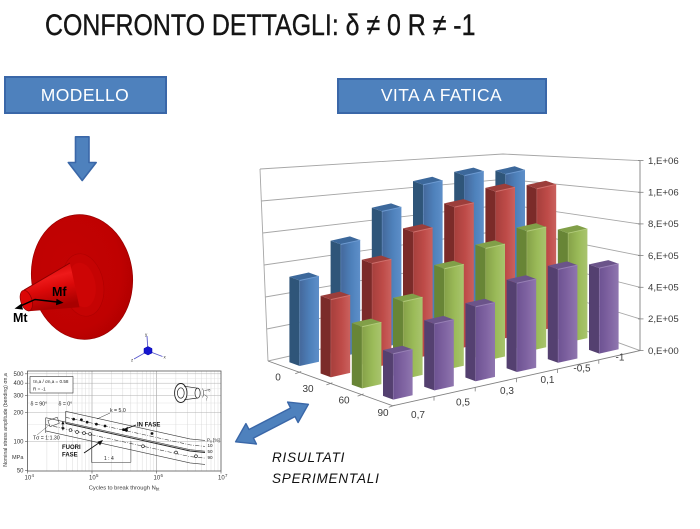 The width and height of the screenshot is (700, 529). What do you see at coordinates (33, 475) in the screenshot?
I see `svg-text: 4` at bounding box center [33, 475].